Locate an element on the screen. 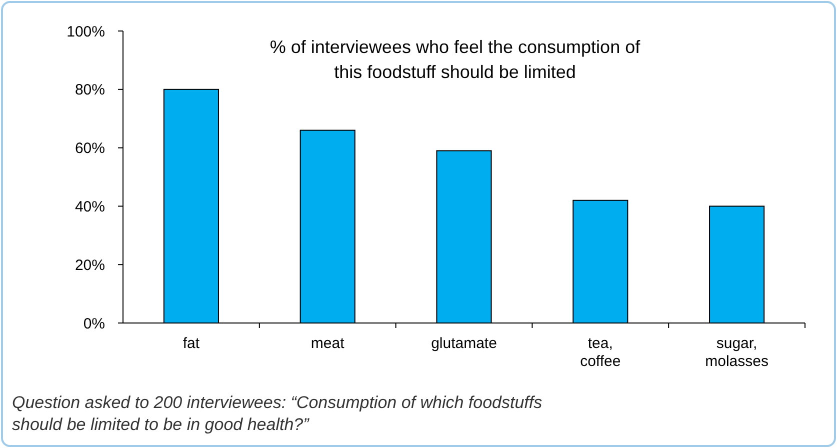 The image size is (837, 448). y-tick-label: 20% is located at coordinates (89, 265).